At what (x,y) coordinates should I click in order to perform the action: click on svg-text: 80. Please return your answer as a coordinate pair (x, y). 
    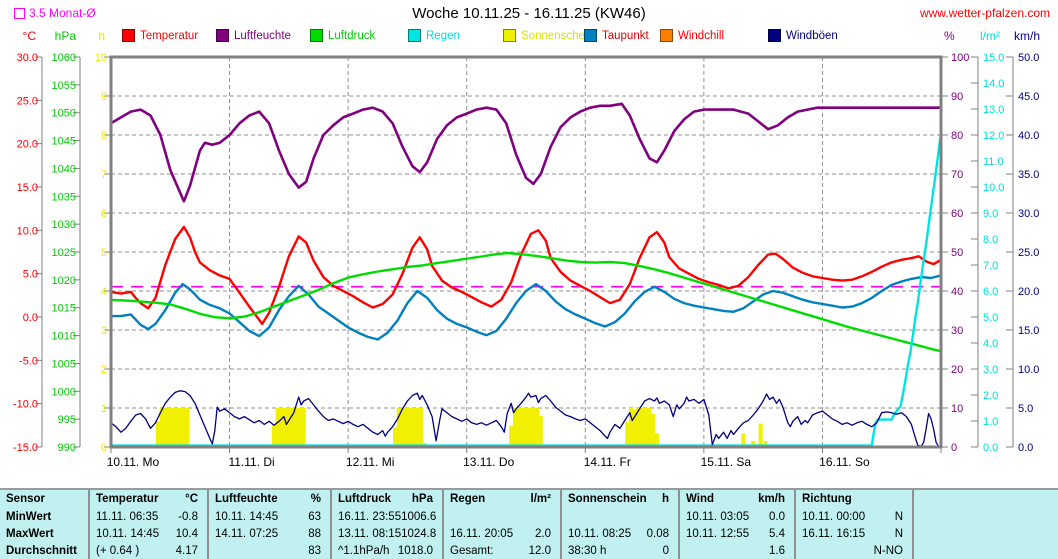
    Looking at the image, I should click on (957, 136).